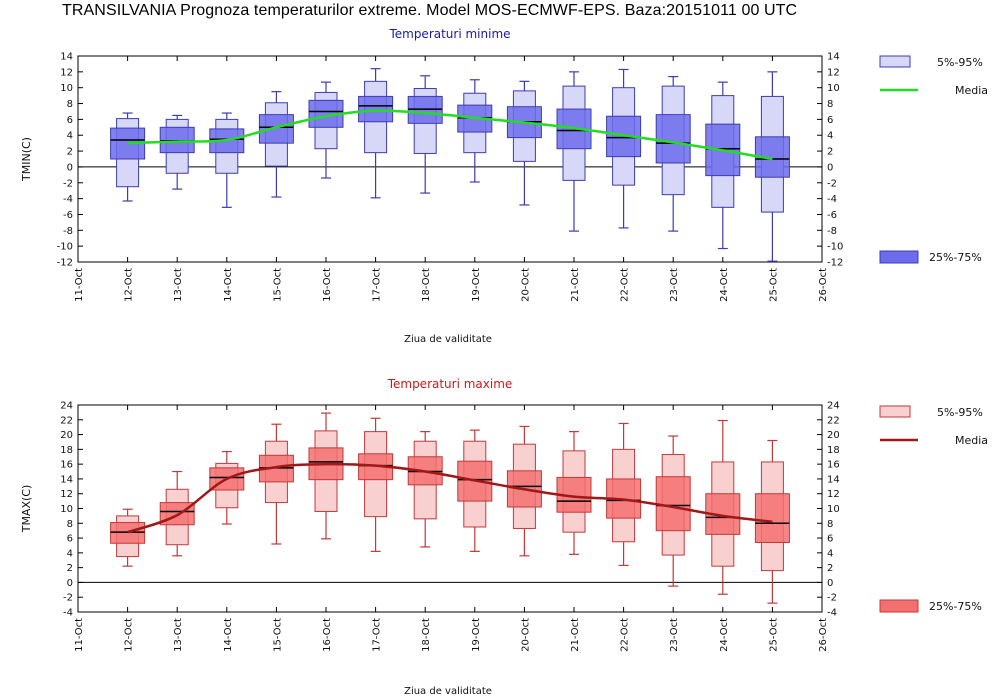  What do you see at coordinates (66, 406) in the screenshot?
I see `y-tick-label-left: 24` at bounding box center [66, 406].